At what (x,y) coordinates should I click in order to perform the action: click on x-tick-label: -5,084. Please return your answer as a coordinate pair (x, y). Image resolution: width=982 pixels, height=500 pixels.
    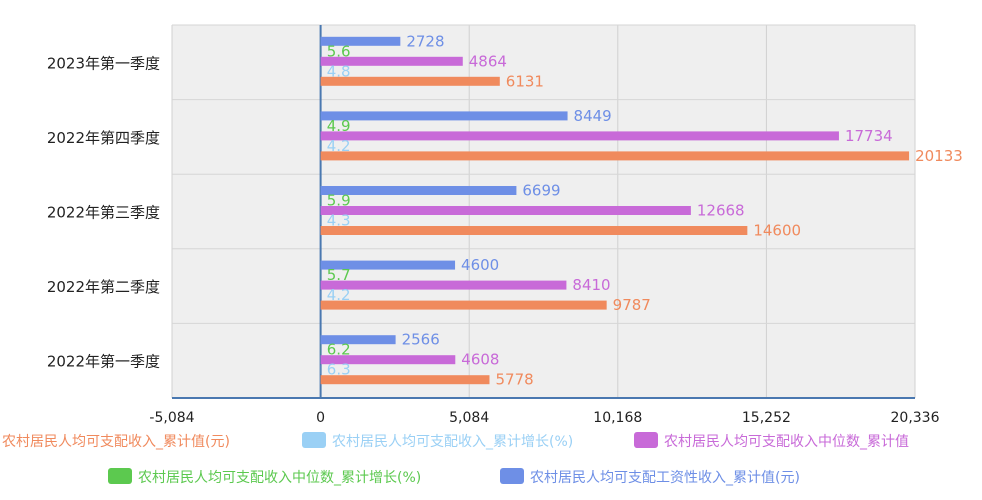
    Looking at the image, I should click on (171, 418).